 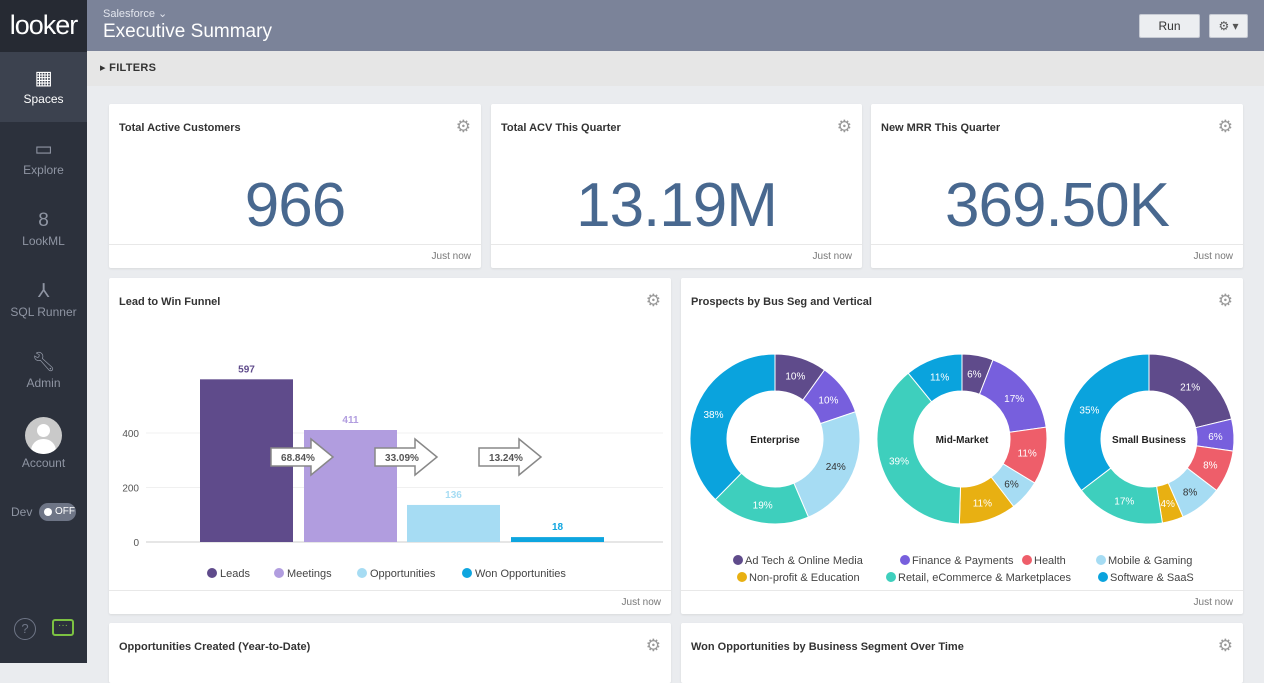 I want to click on single-value: 966, so click(x=295, y=205).